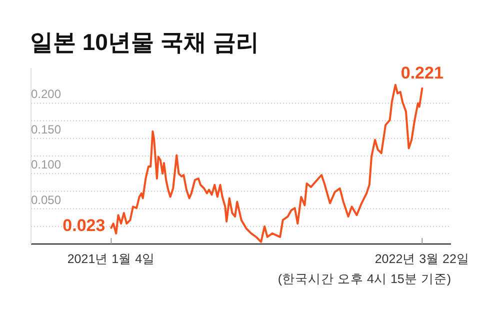 Image resolution: width=480 pixels, height=336 pixels. I want to click on annotation: 0.023, so click(84, 225).